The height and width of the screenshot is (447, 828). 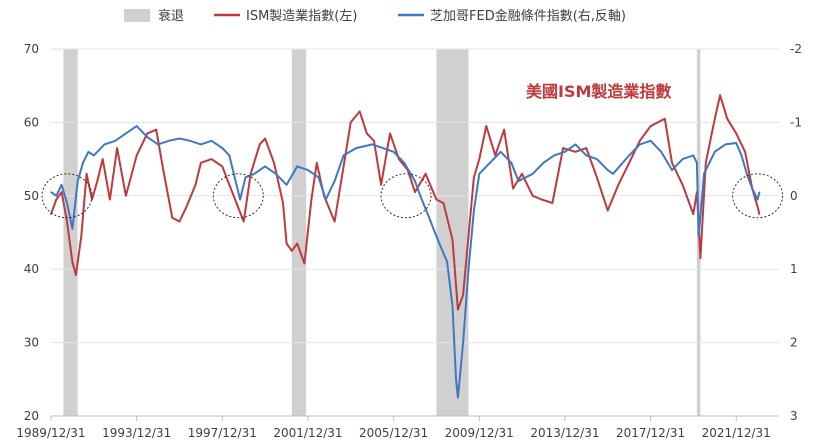 I want to click on y-right-tick-label: -1, so click(x=796, y=122).